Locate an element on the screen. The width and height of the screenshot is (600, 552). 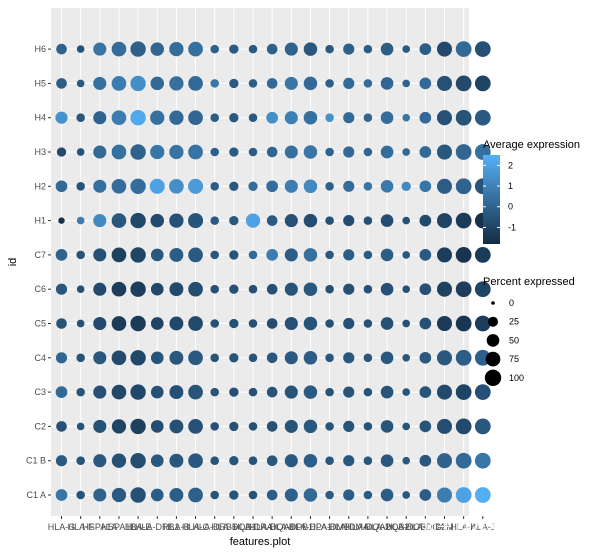
size-legend-dot is located at coordinates (493, 377).